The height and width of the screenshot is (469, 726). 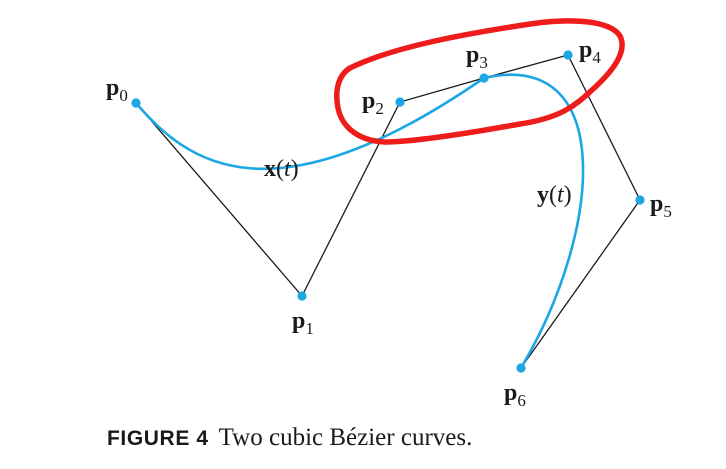 What do you see at coordinates (302, 296) in the screenshot?
I see `point-p1` at bounding box center [302, 296].